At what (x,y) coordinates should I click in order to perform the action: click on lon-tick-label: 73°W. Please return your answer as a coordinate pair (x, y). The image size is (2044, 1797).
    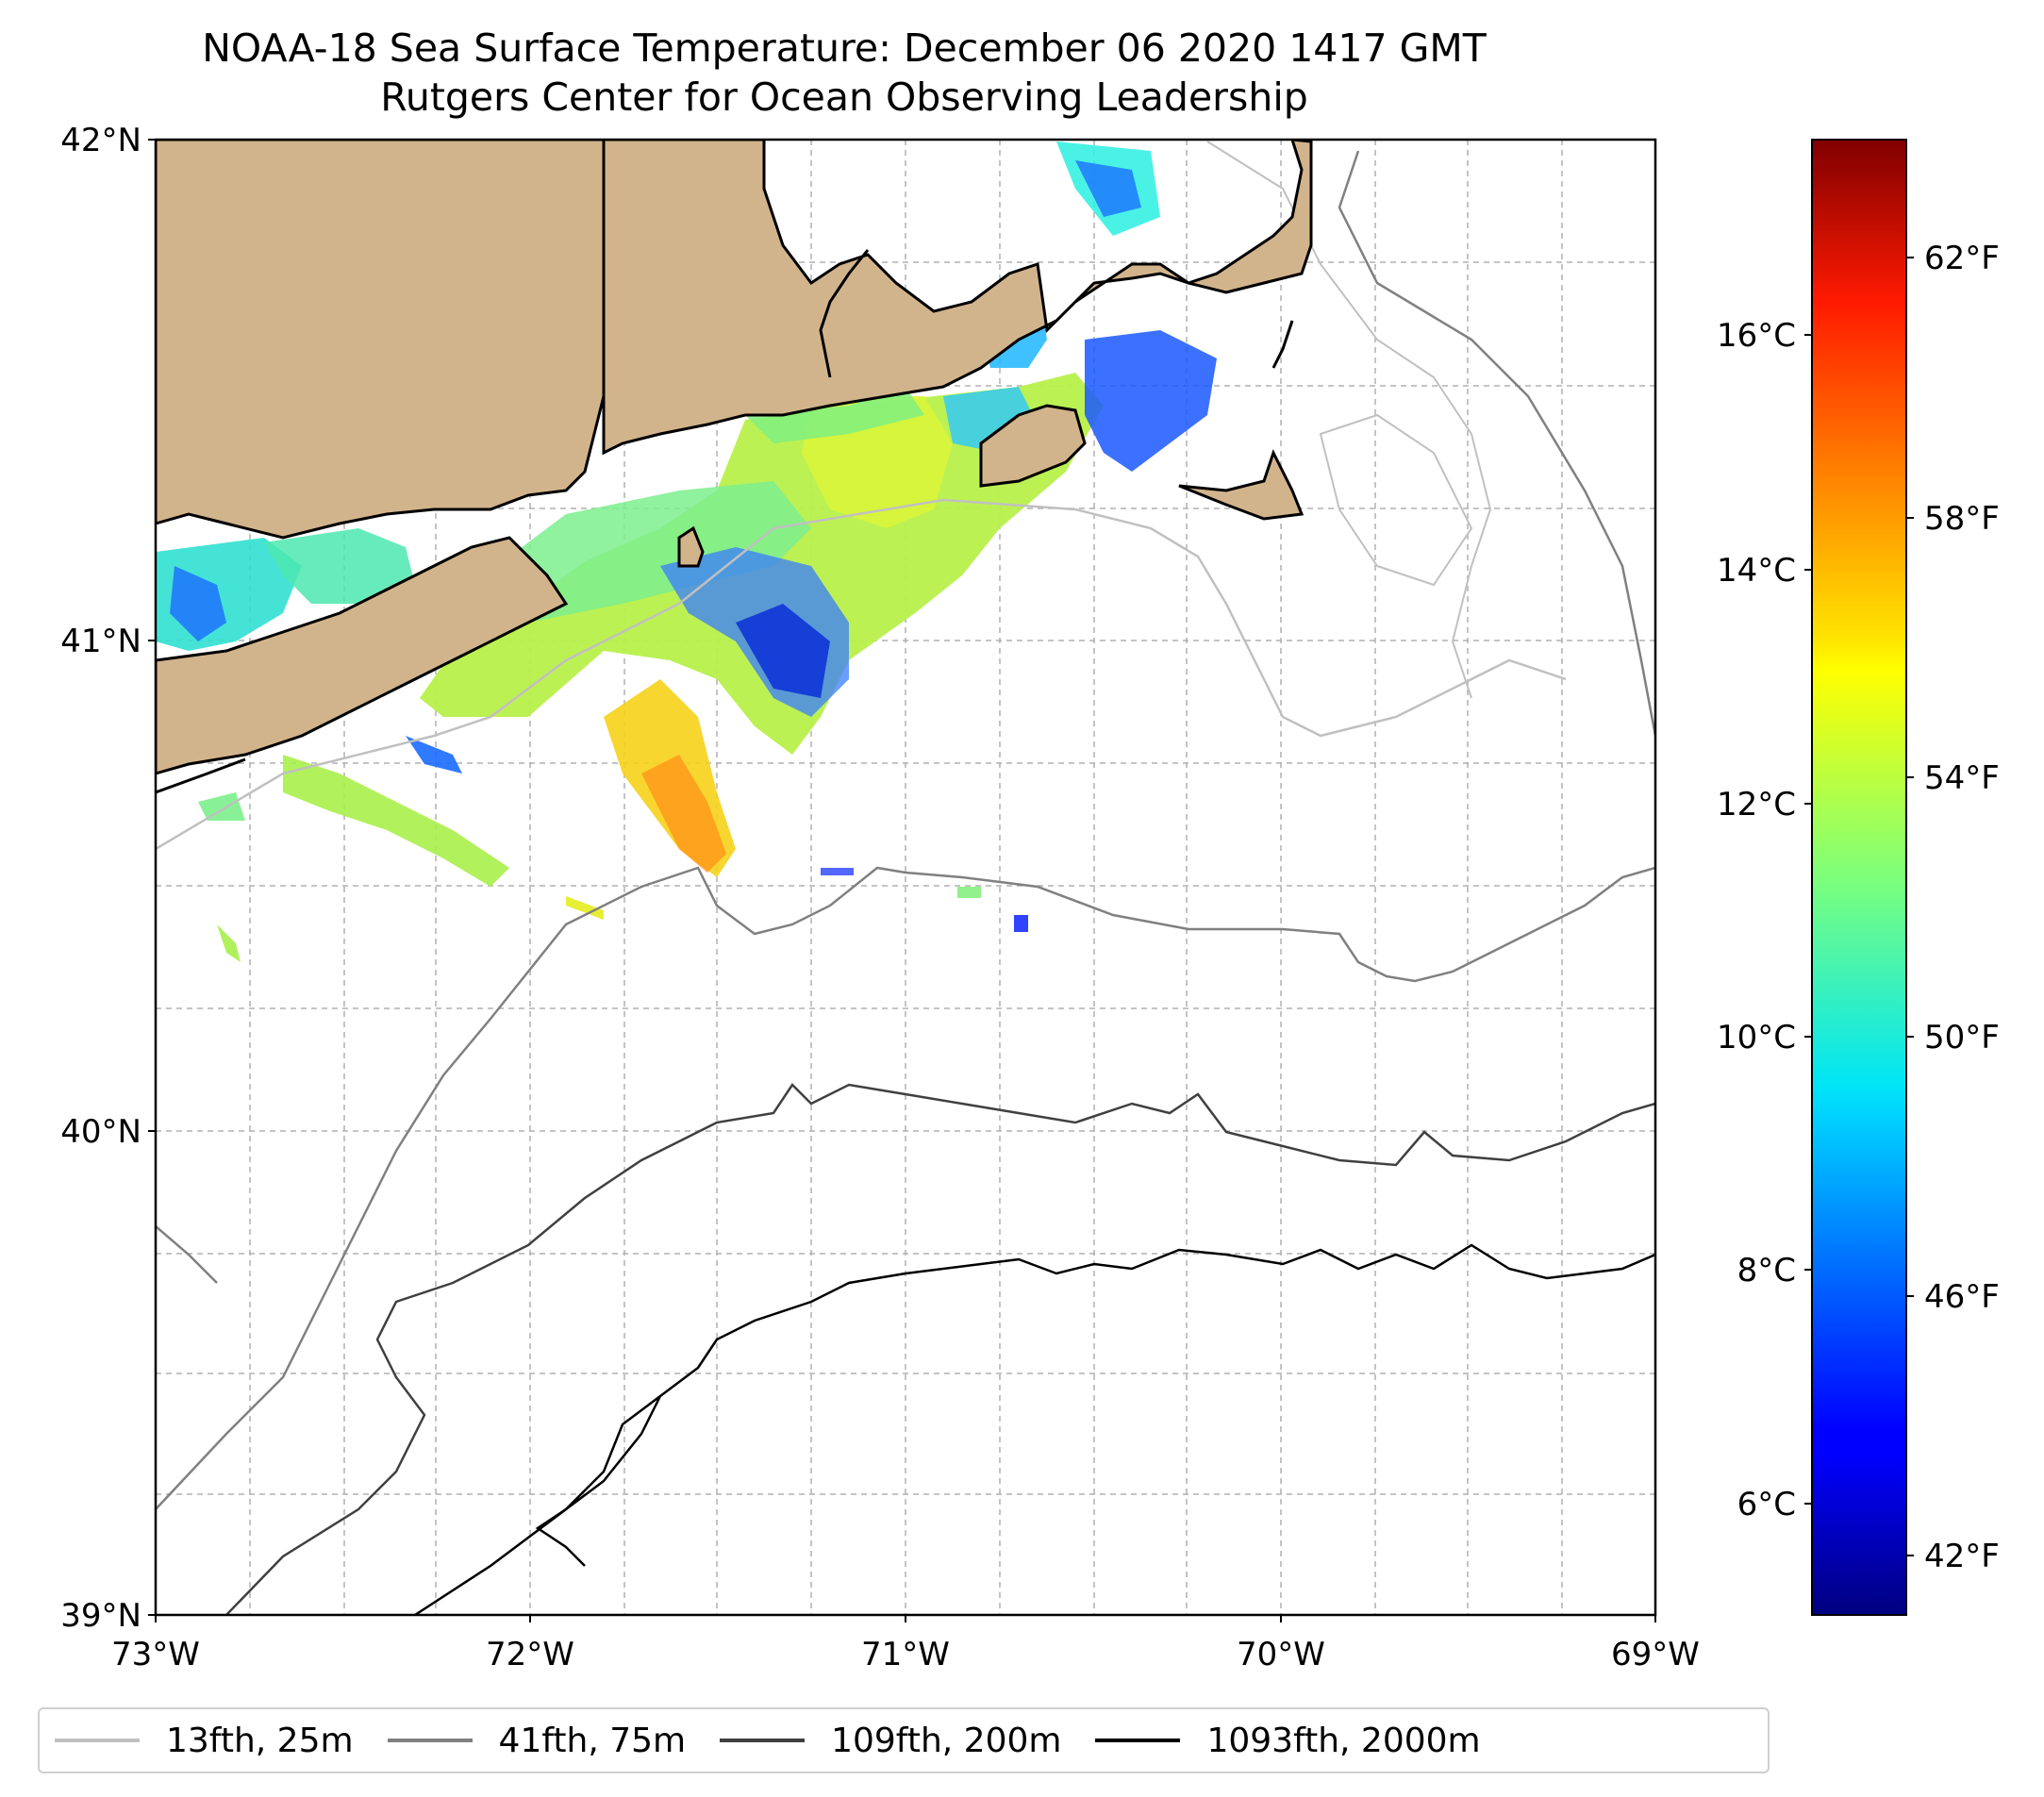
    Looking at the image, I should click on (155, 1654).